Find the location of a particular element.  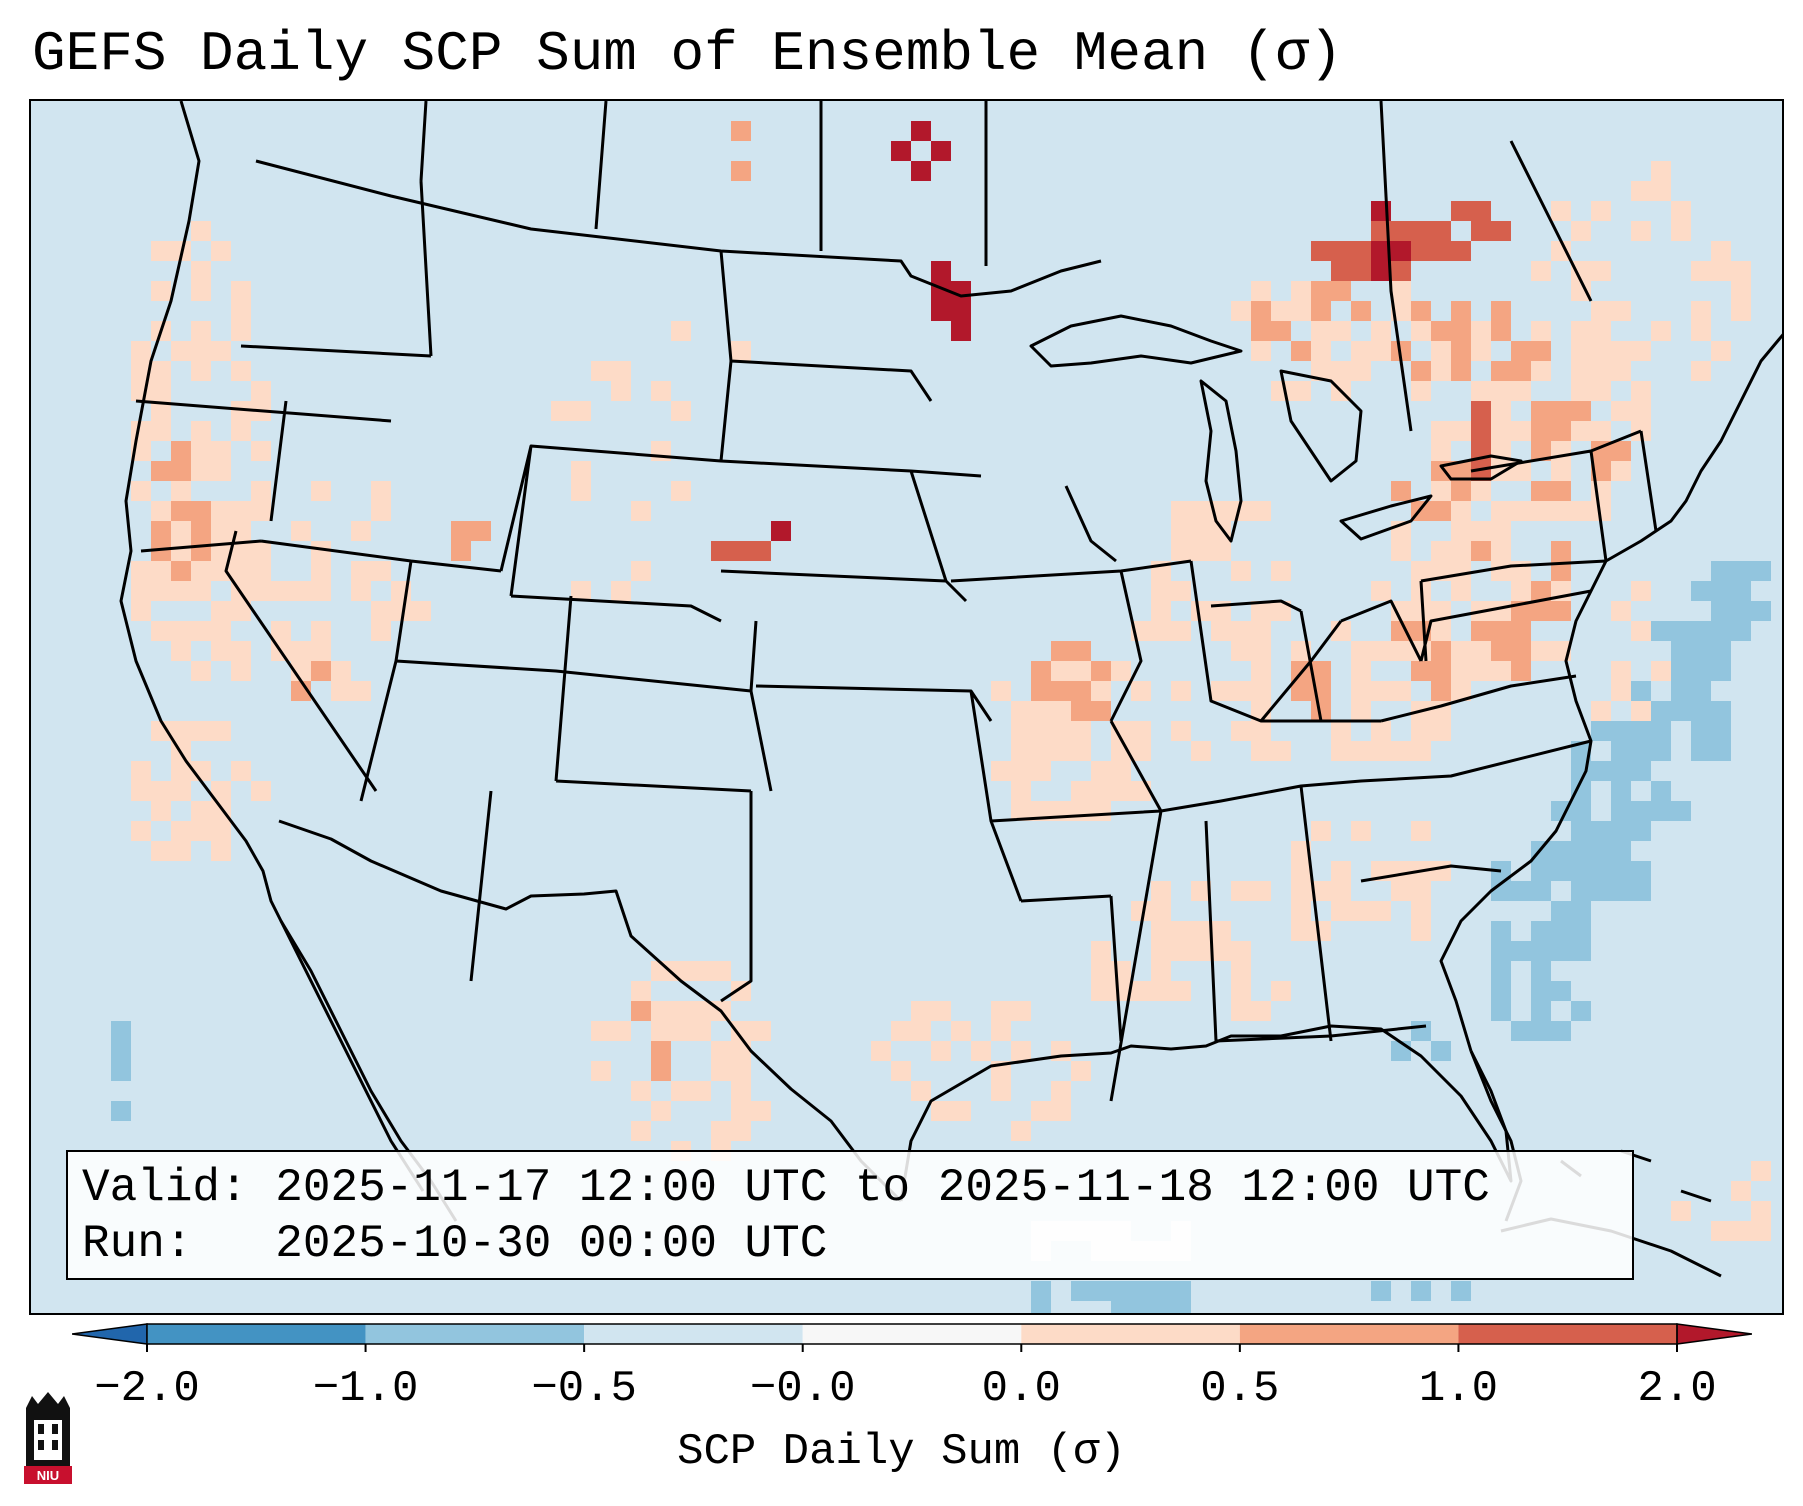

valid-label: Valid: is located at coordinates (165, 1188).